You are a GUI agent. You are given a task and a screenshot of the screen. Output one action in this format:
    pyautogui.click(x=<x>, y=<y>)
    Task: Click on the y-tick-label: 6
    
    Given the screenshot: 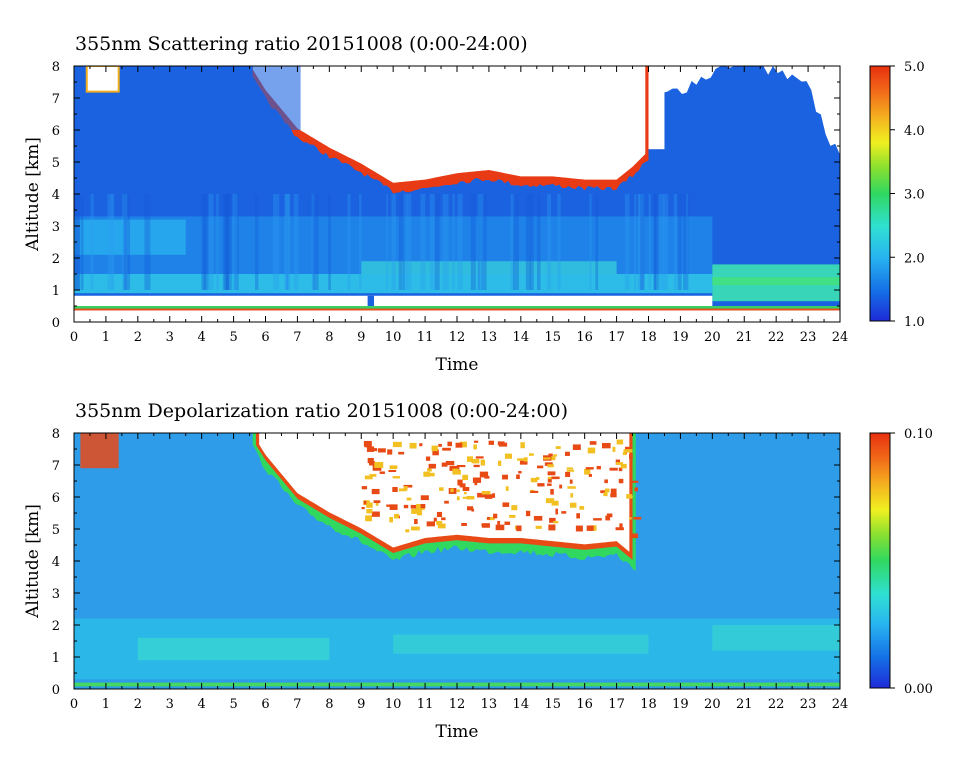 What is the action you would take?
    pyautogui.click(x=56, y=498)
    